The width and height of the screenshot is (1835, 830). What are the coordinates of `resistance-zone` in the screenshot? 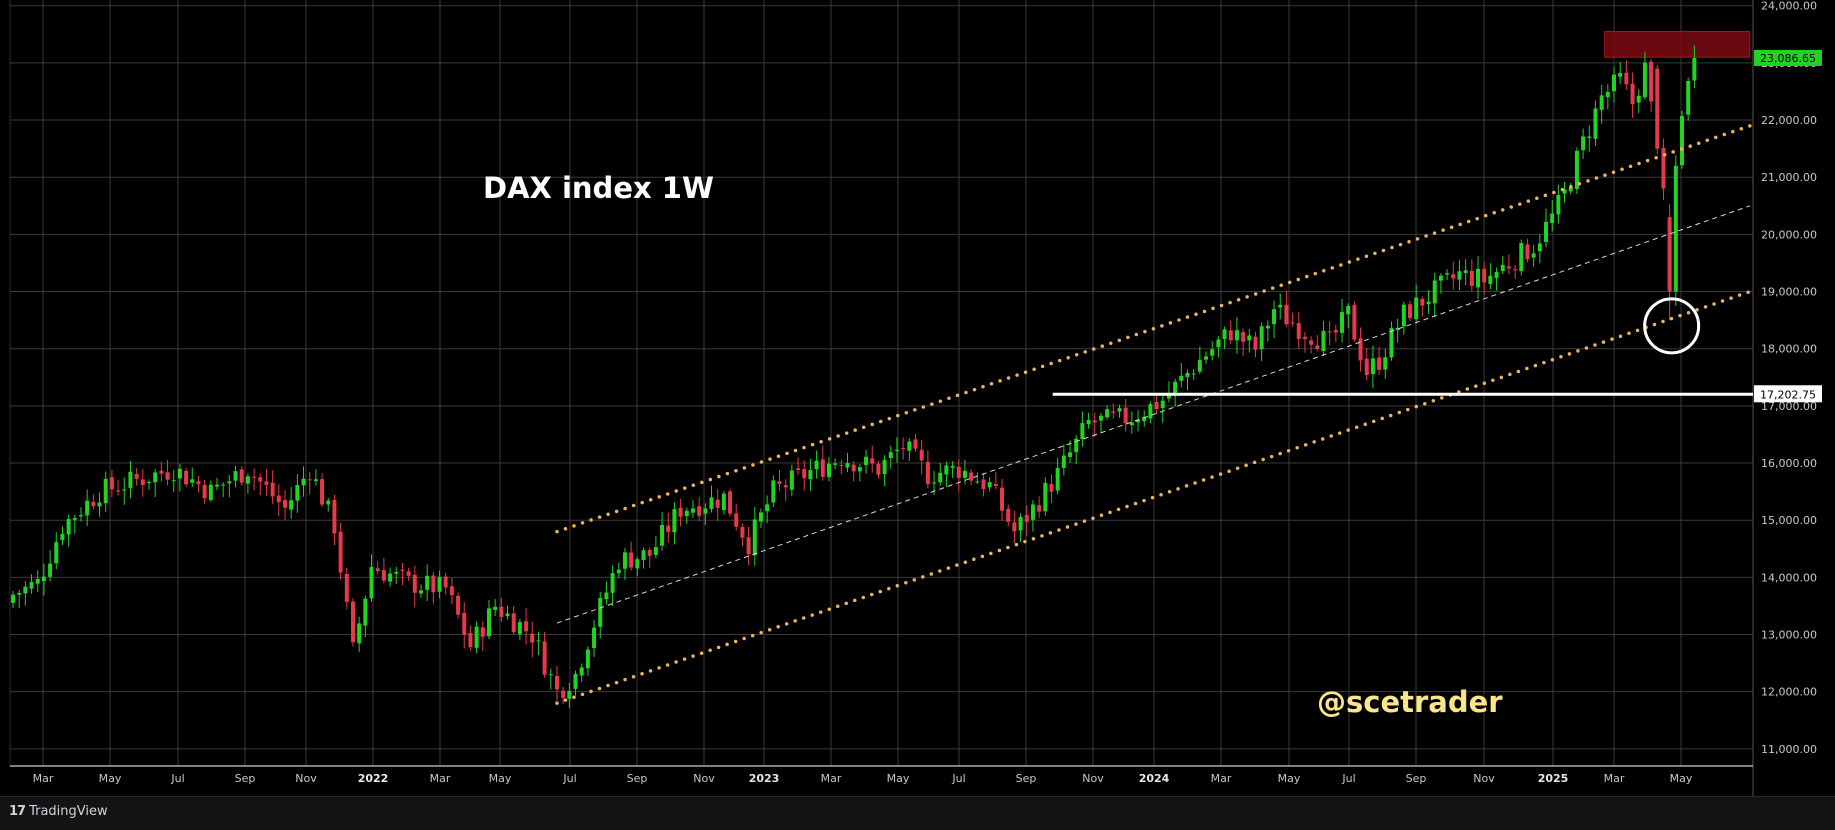 It's located at (1677, 44).